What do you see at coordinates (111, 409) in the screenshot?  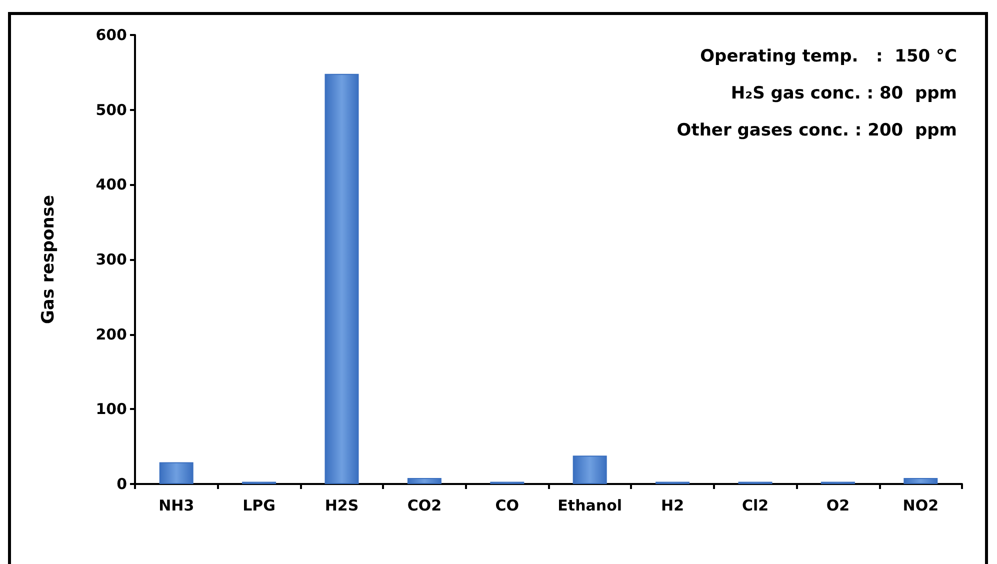 I see `y-tick-label: 100` at bounding box center [111, 409].